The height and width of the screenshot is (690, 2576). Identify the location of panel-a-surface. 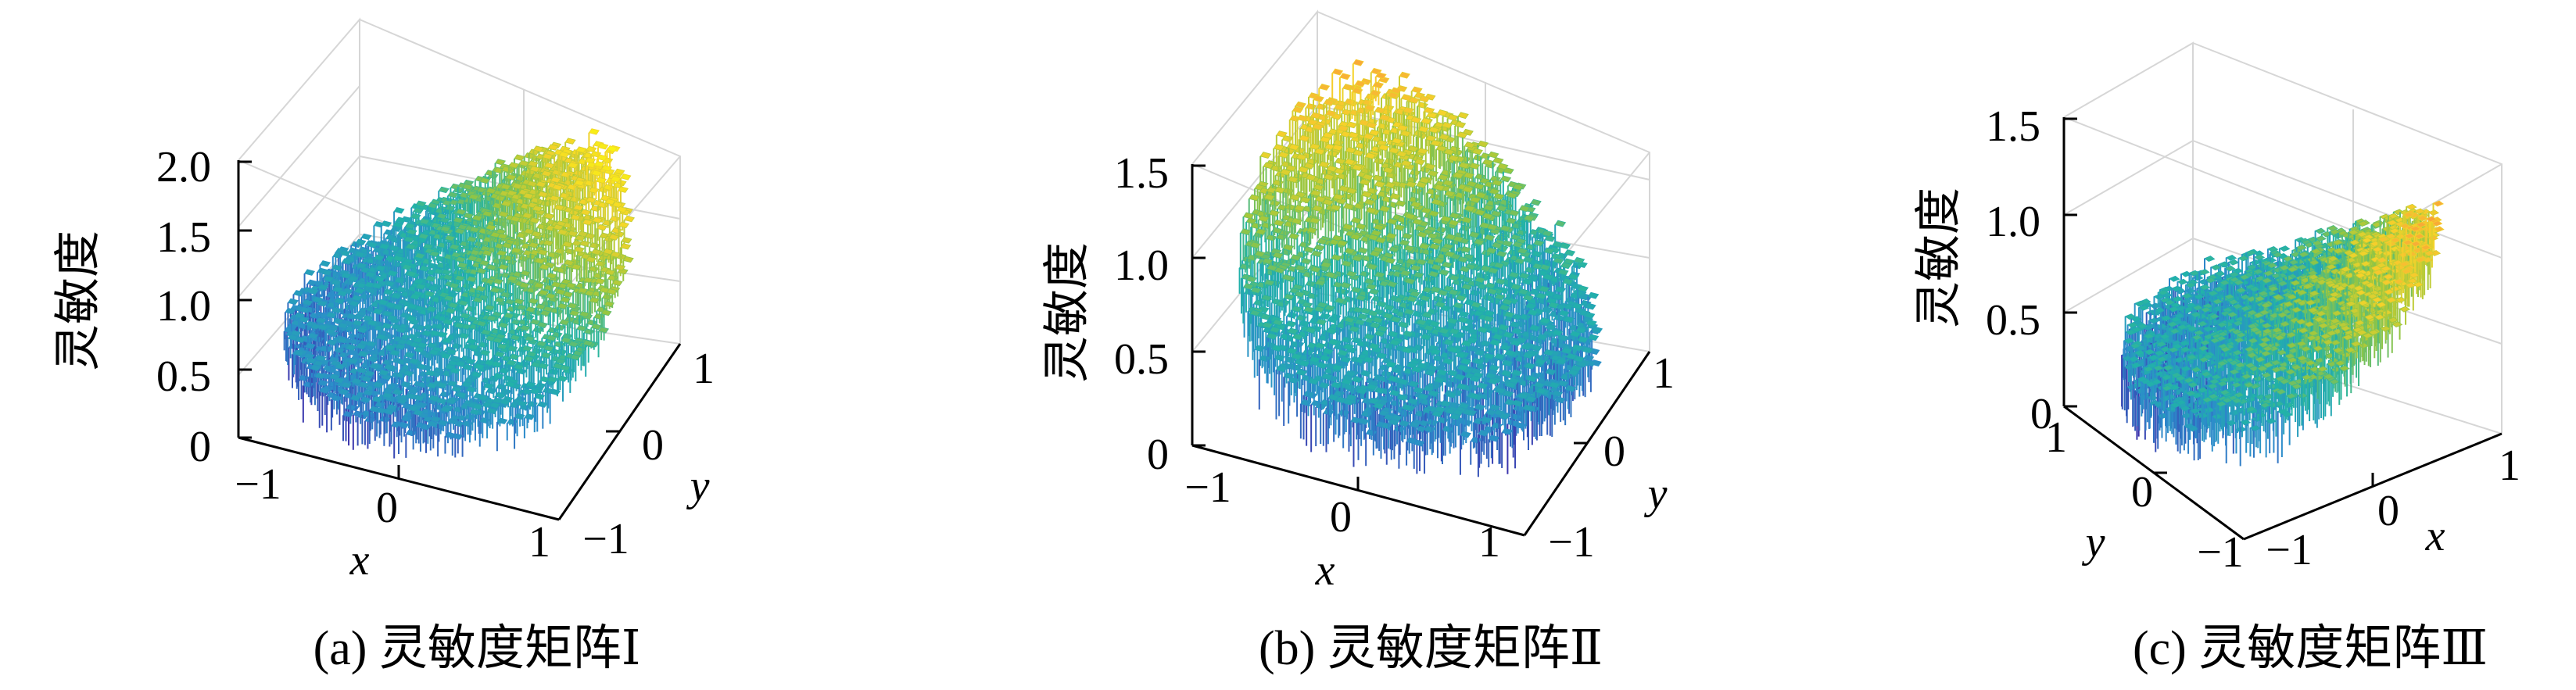
(459, 293).